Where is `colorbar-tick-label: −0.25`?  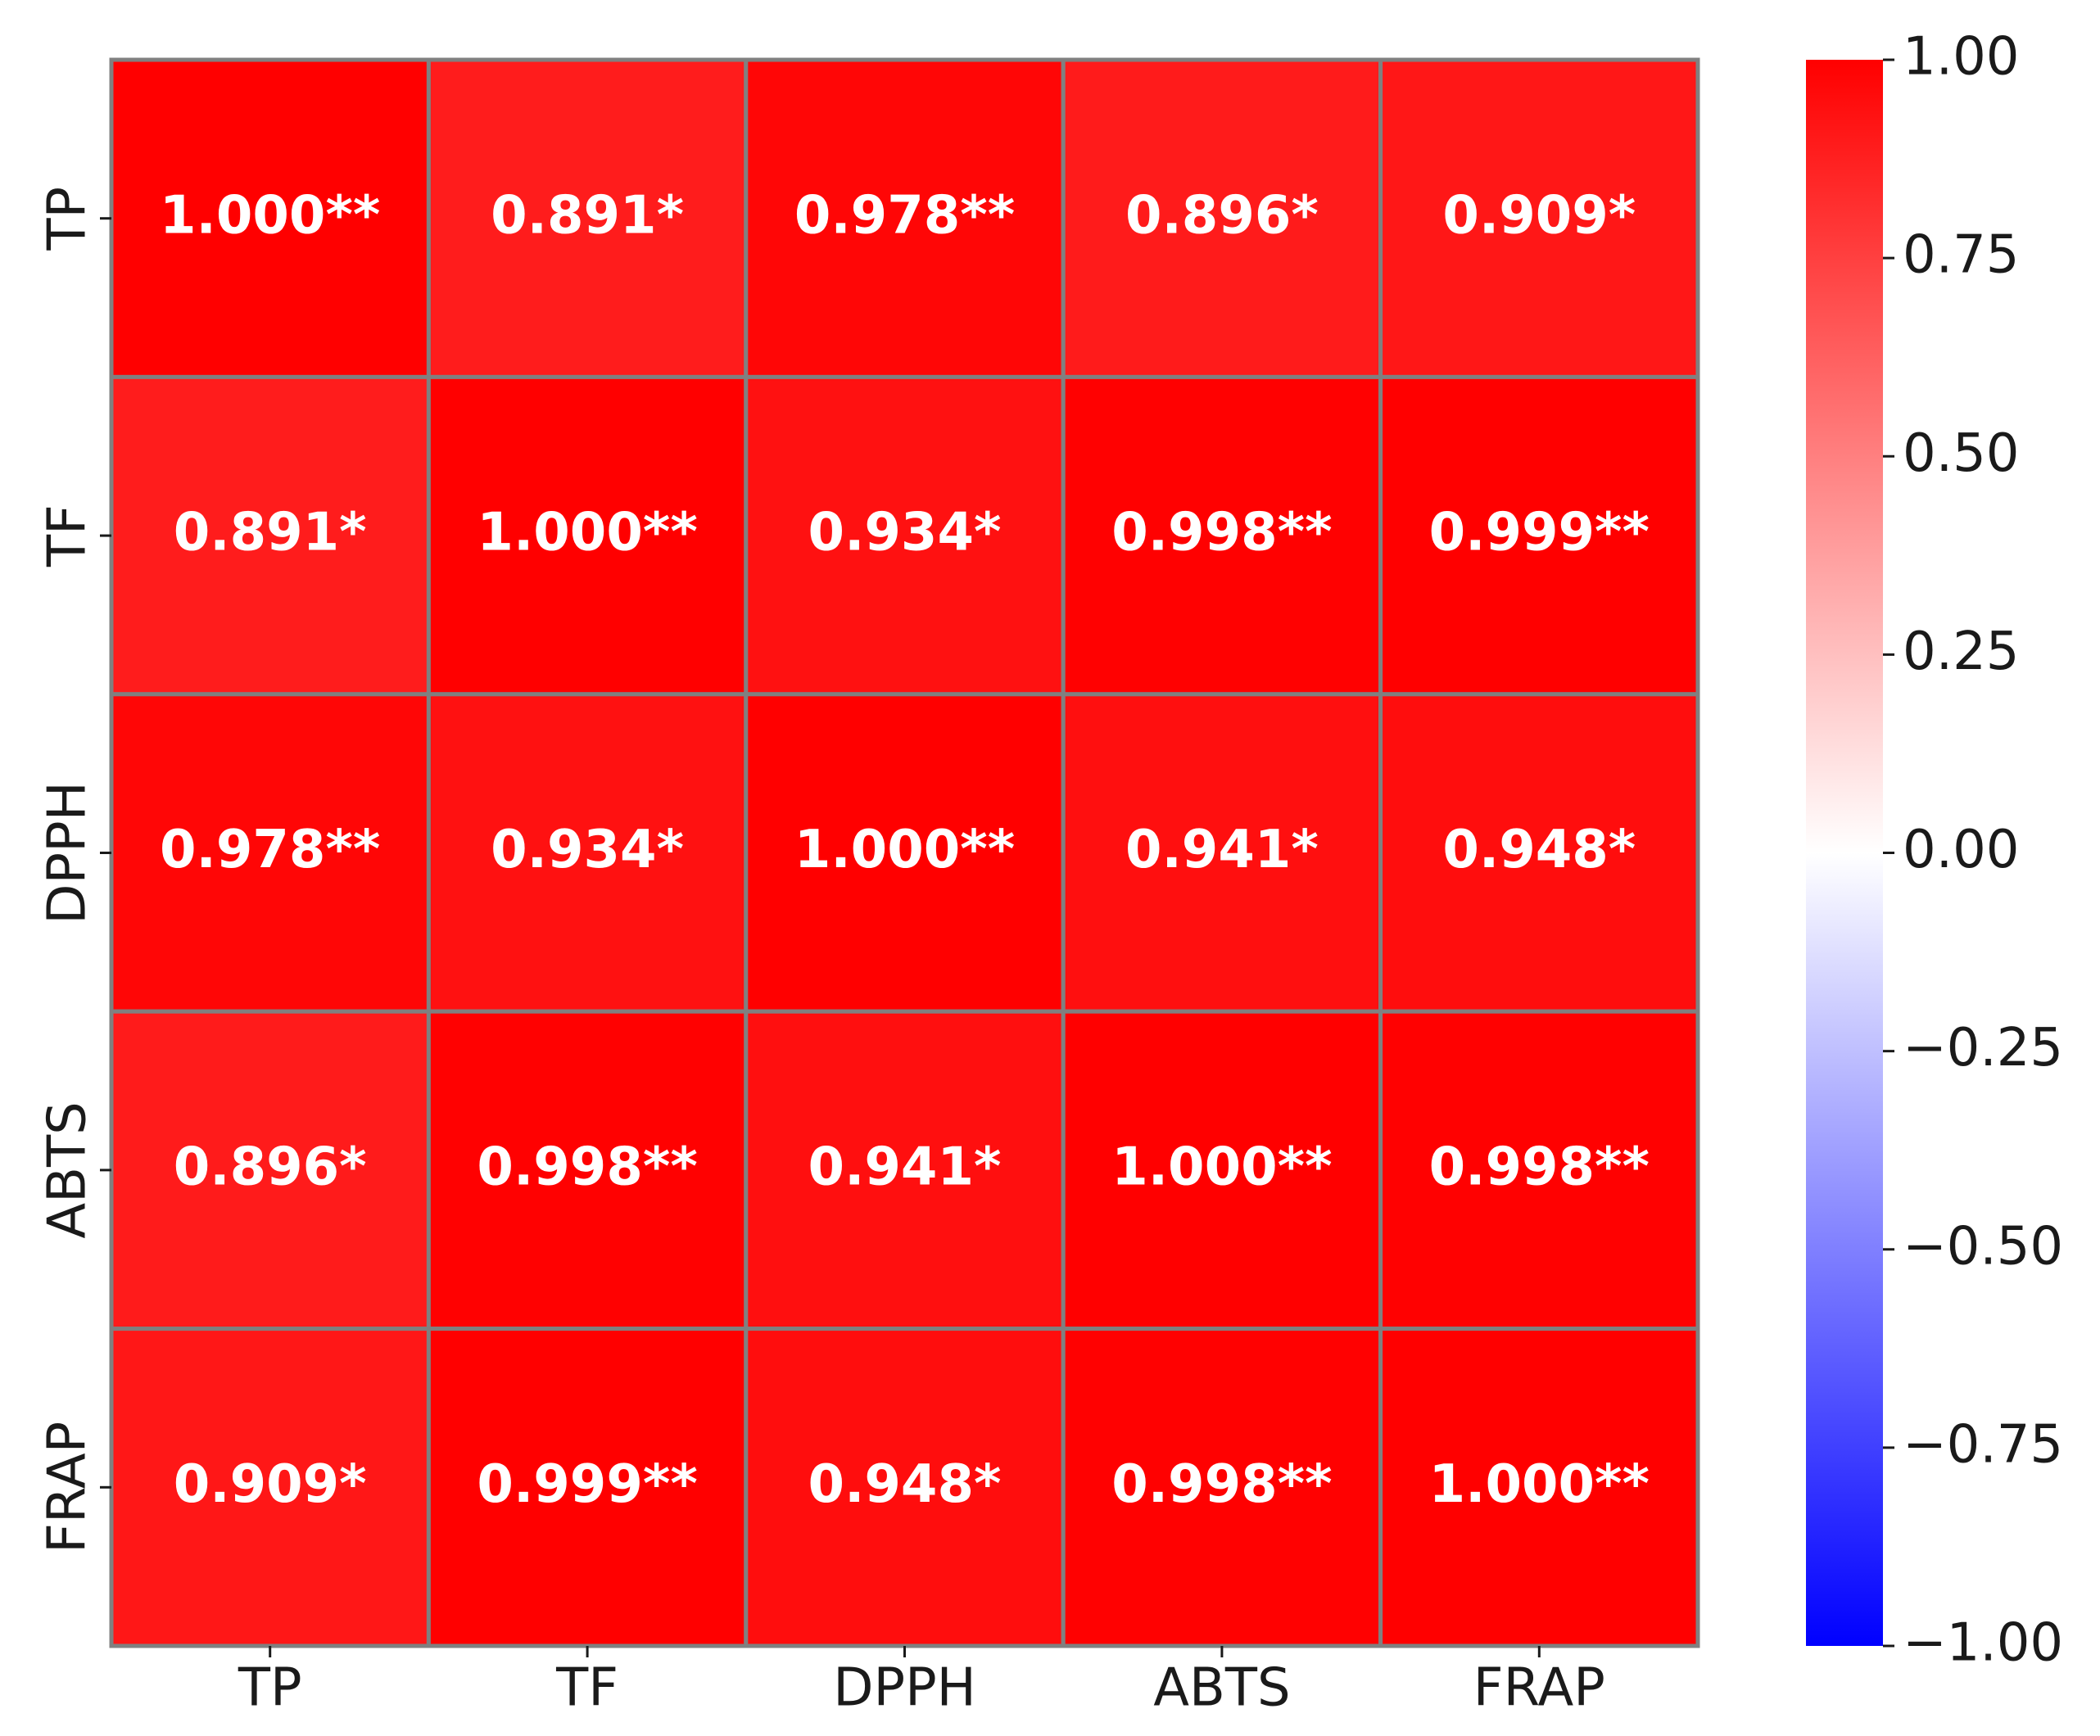 colorbar-tick-label: −0.25 is located at coordinates (1983, 1048).